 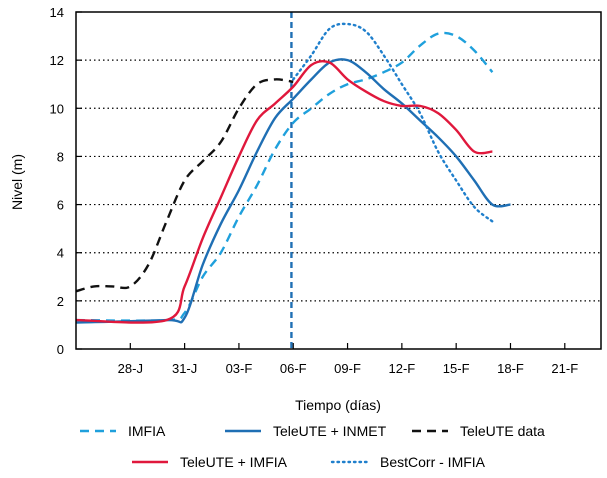 What do you see at coordinates (60, 205) in the screenshot?
I see `y-tick-label: 6` at bounding box center [60, 205].